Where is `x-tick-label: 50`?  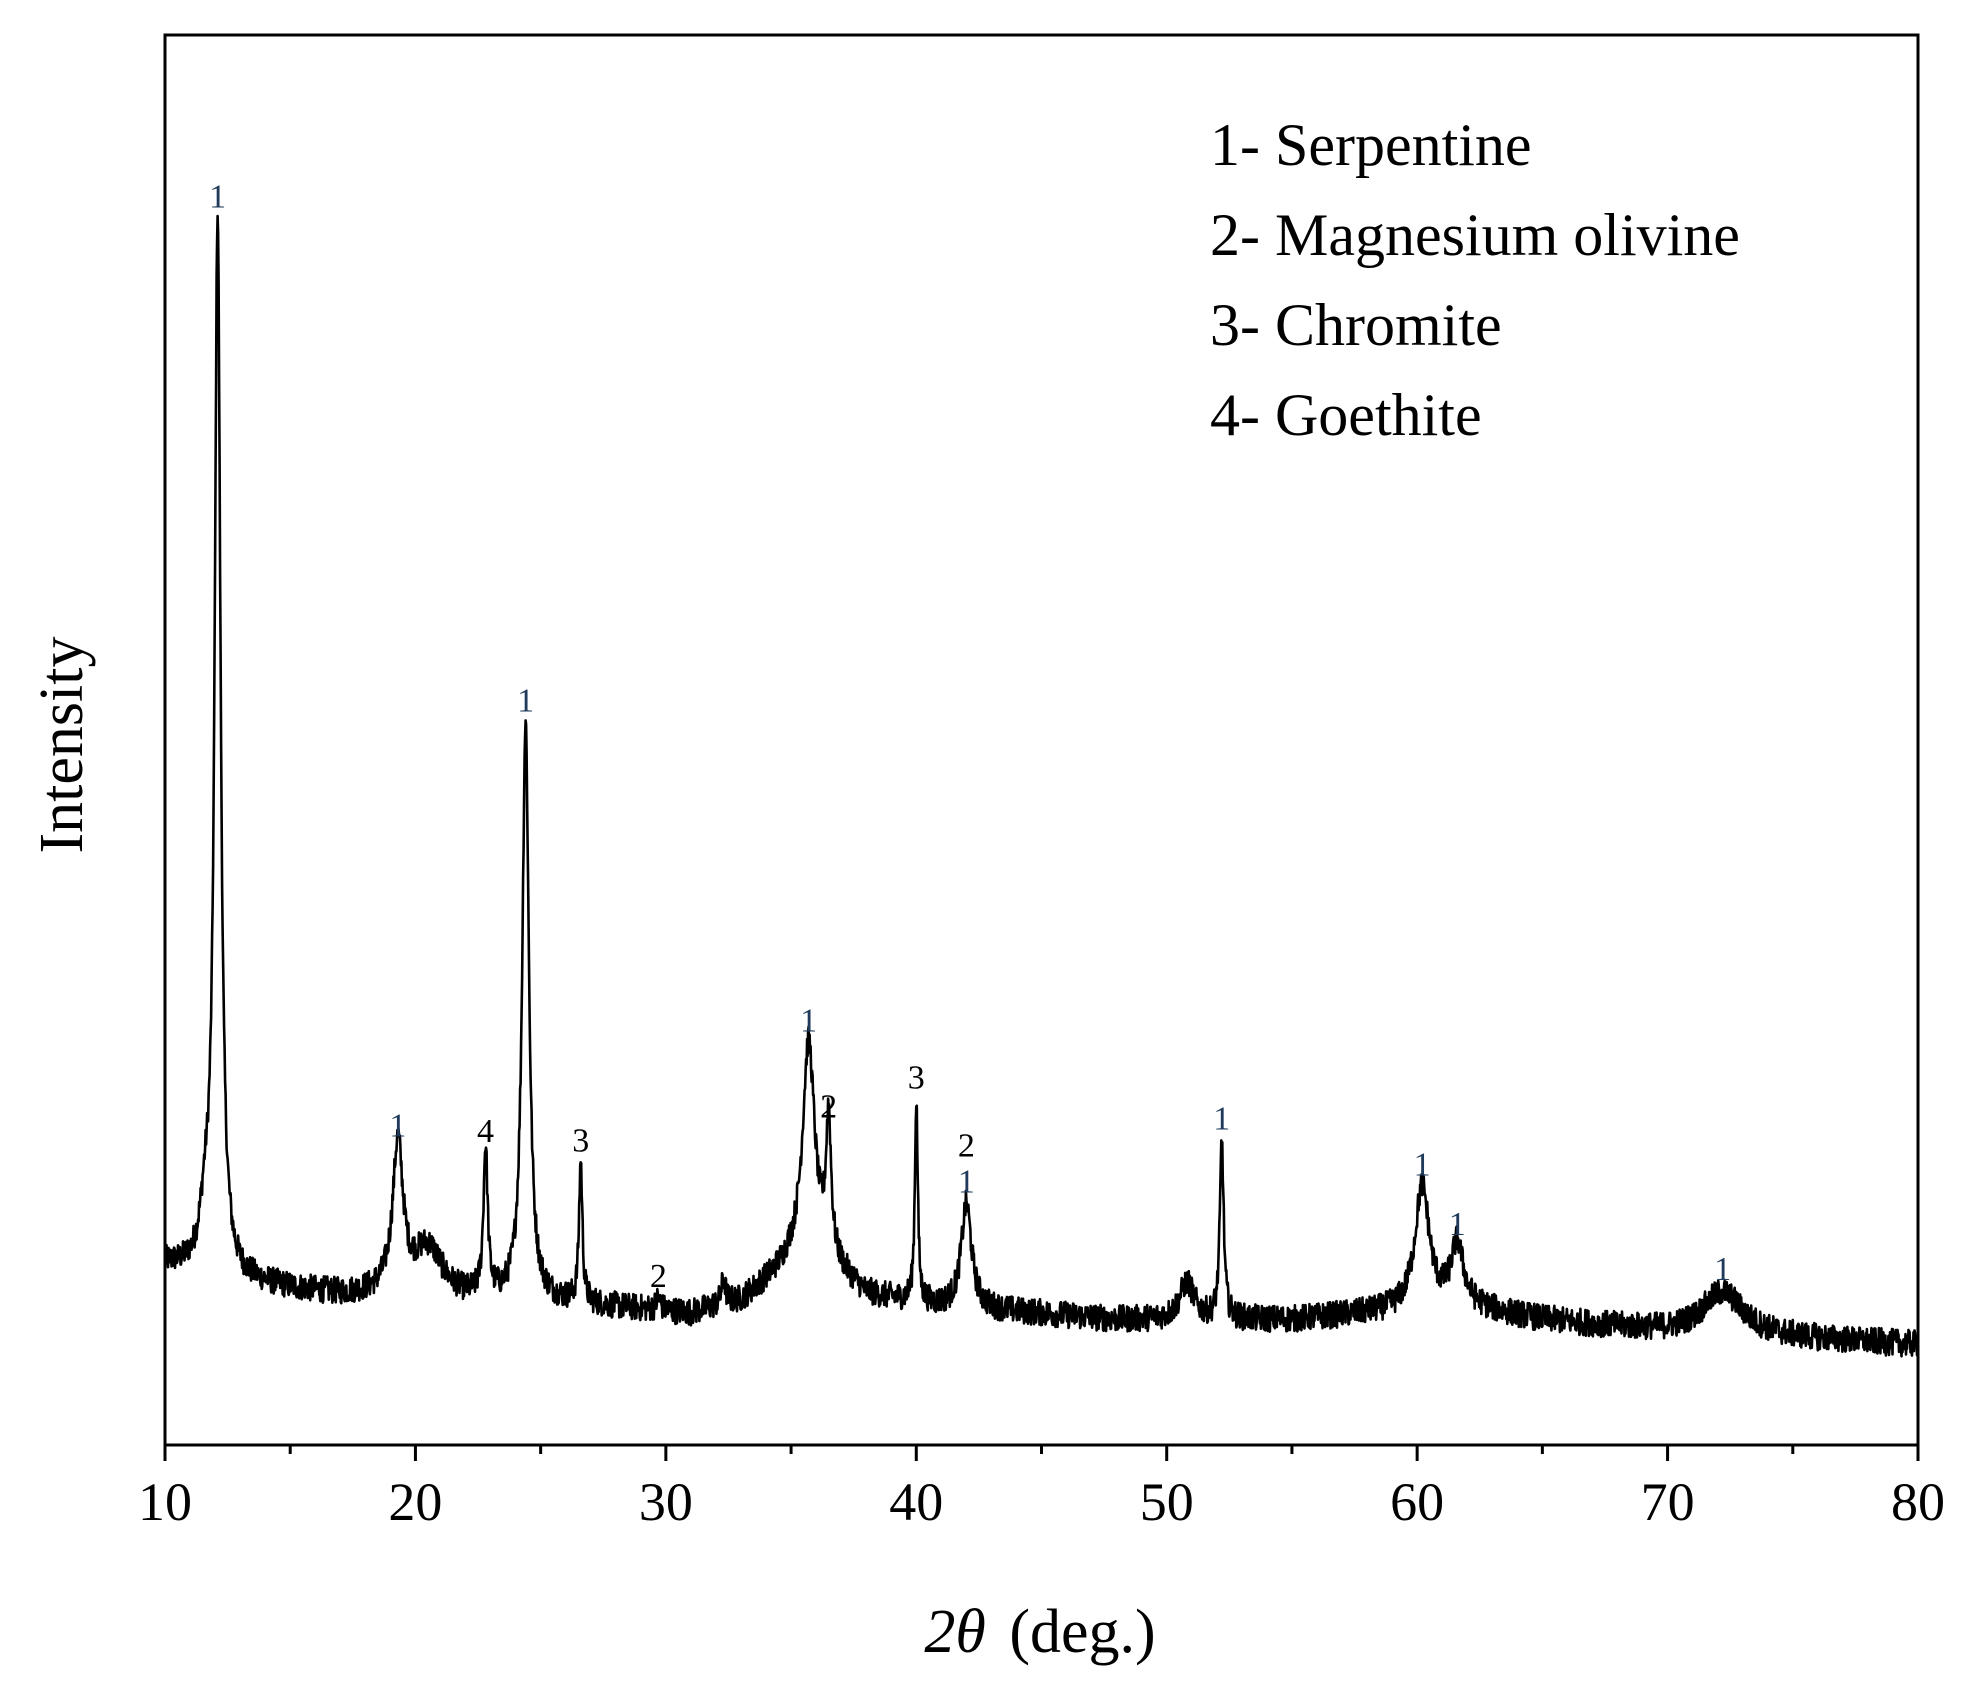
x-tick-label: 50 is located at coordinates (1167, 1502).